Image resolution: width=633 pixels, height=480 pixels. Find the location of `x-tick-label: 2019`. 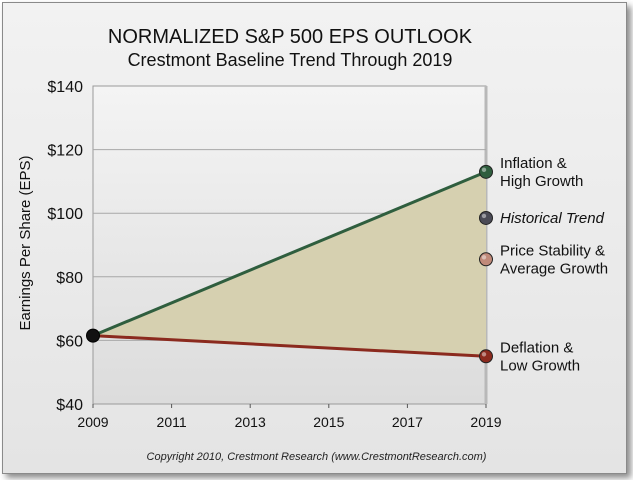

x-tick-label: 2019 is located at coordinates (485, 422).